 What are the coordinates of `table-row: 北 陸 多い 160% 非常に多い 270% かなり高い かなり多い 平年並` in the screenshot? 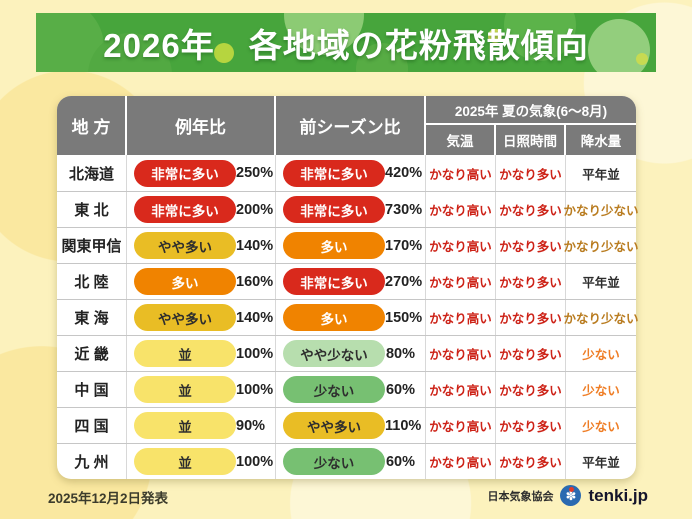 It's located at (346, 281).